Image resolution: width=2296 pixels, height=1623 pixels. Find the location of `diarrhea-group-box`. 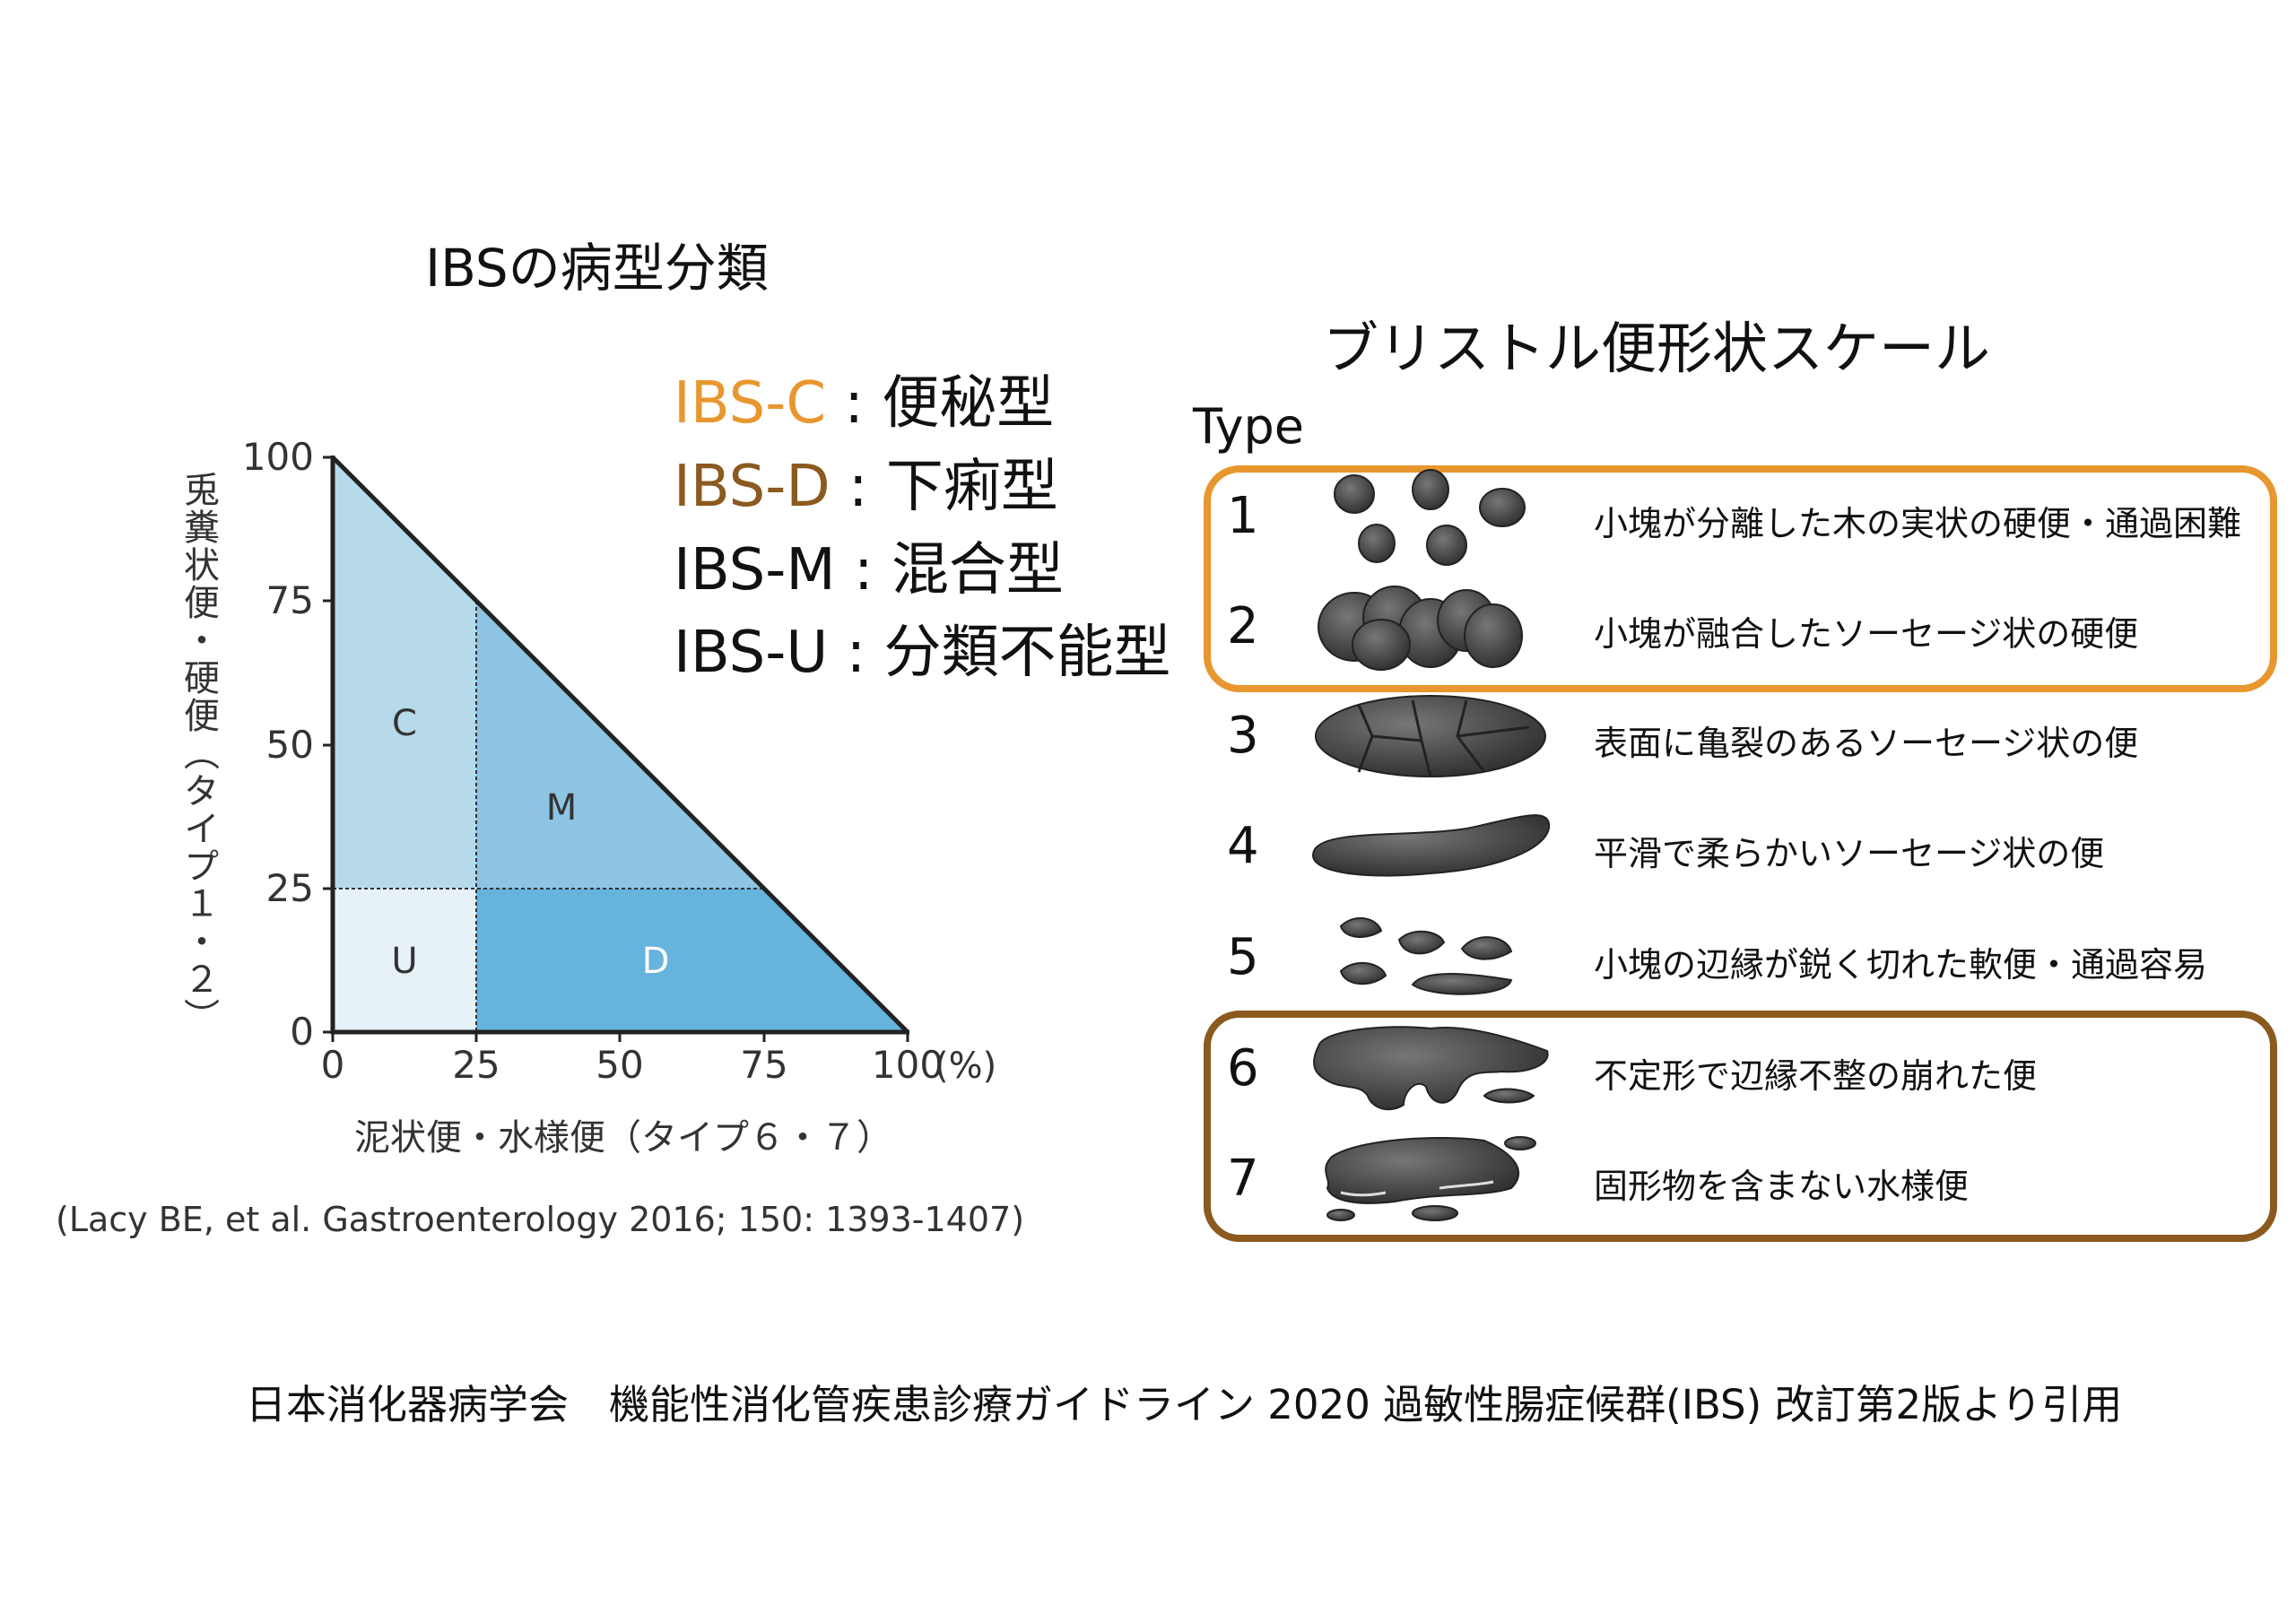

diarrhea-group-box is located at coordinates (1740, 1126).